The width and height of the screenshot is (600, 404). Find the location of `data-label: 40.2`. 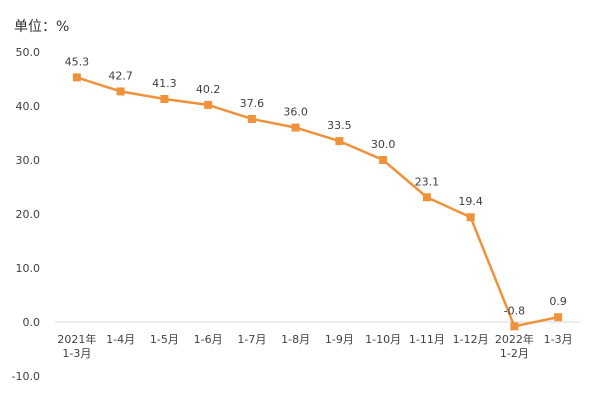

data-label: 40.2 is located at coordinates (208, 89).